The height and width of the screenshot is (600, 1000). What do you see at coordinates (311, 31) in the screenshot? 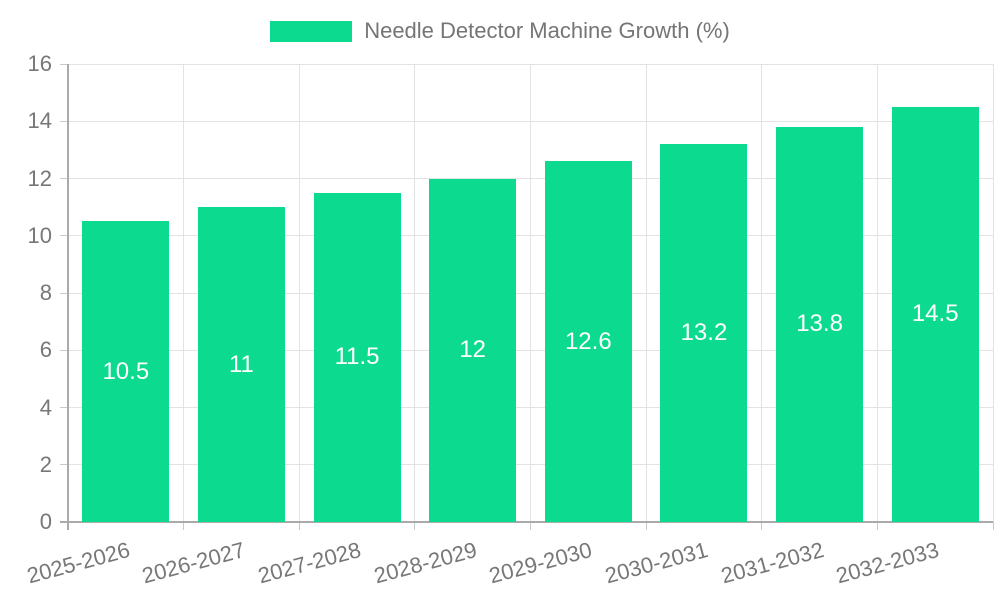
I see `legend-swatch` at bounding box center [311, 31].